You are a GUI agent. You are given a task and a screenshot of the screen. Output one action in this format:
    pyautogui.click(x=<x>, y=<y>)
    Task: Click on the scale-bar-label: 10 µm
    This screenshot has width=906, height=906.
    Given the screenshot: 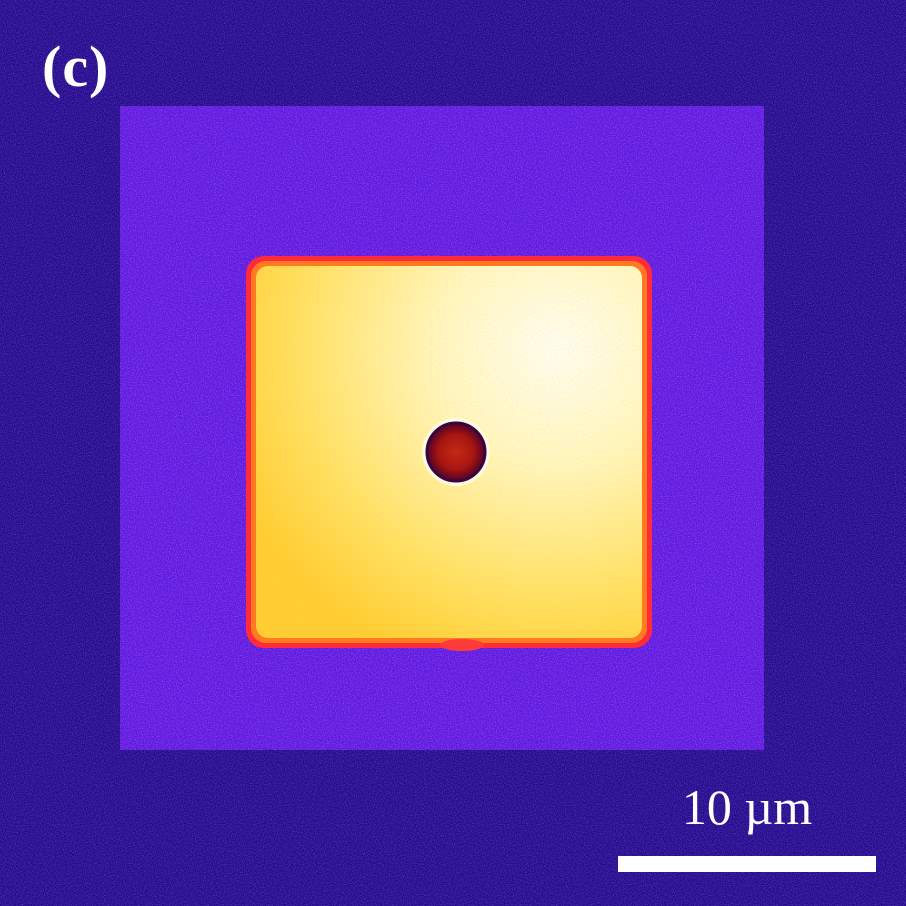 What is the action you would take?
    pyautogui.click(x=747, y=807)
    